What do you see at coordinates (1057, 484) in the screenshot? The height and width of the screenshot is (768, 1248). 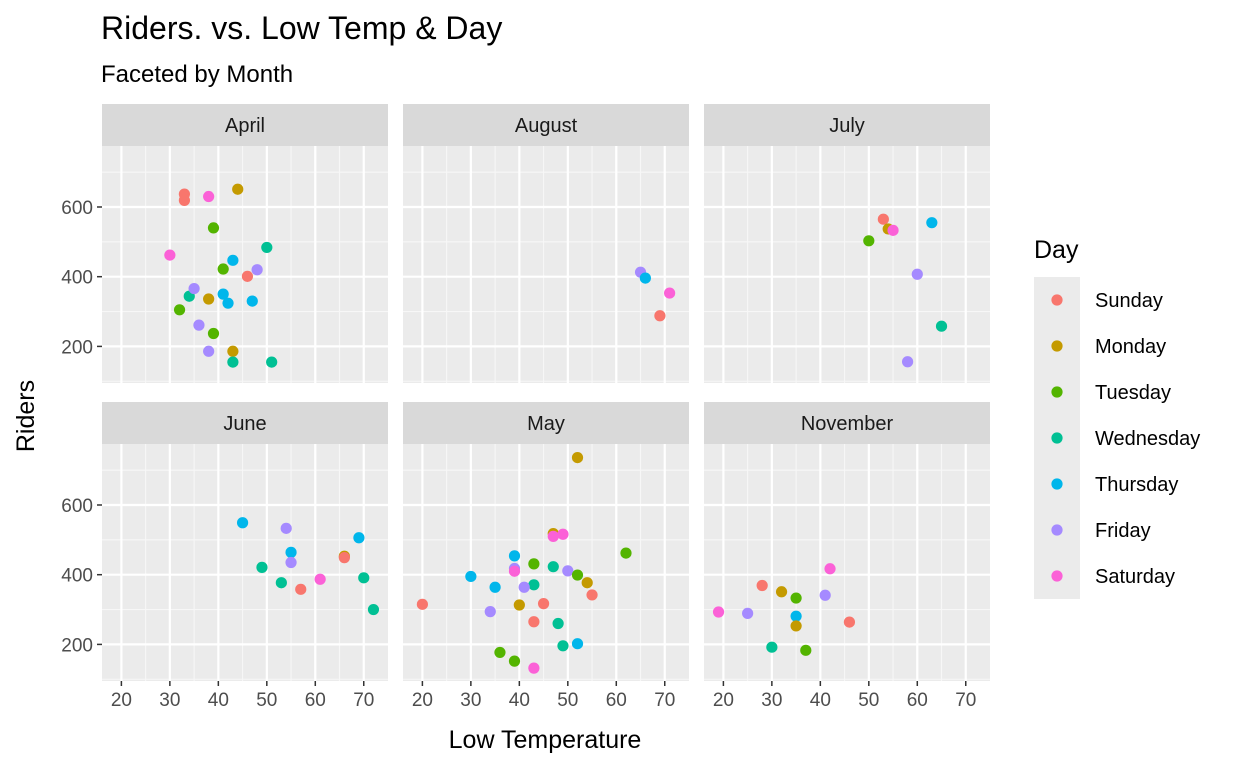 I see `legend-key-thursday` at bounding box center [1057, 484].